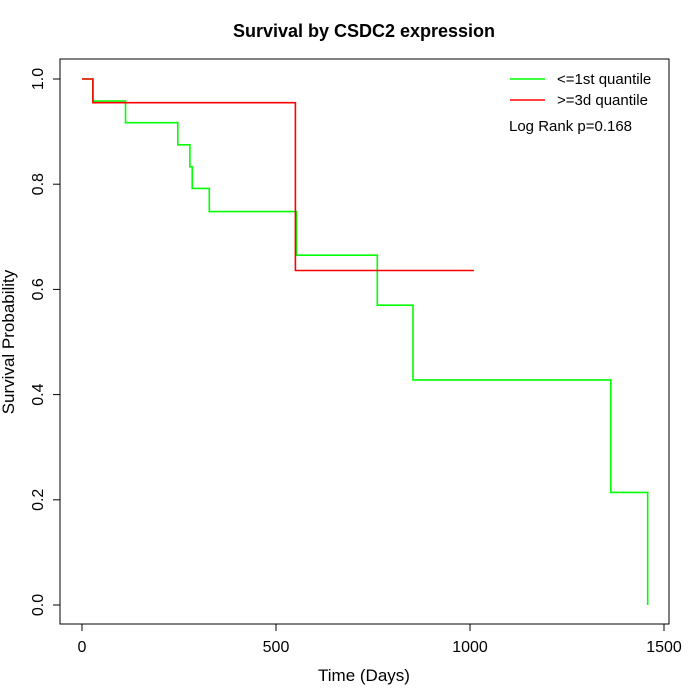 Image resolution: width=700 pixels, height=700 pixels. I want to click on legend: <=1st quantile >=3d quantile, so click(580, 90).